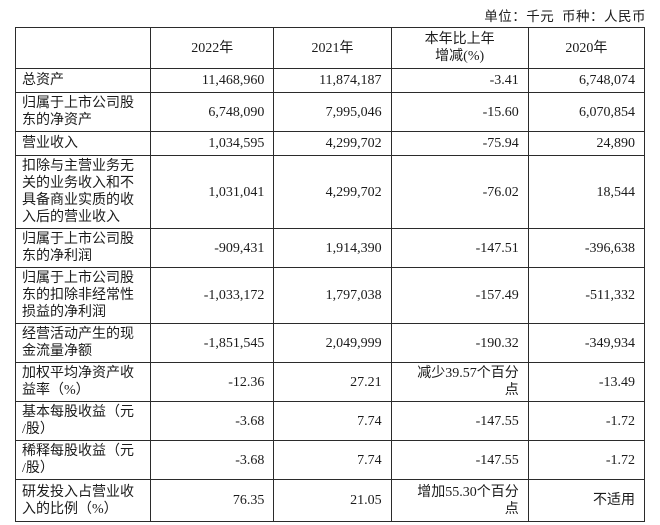  Describe the element at coordinates (586, 382) in the screenshot. I see `cell-value: -13.49` at that location.